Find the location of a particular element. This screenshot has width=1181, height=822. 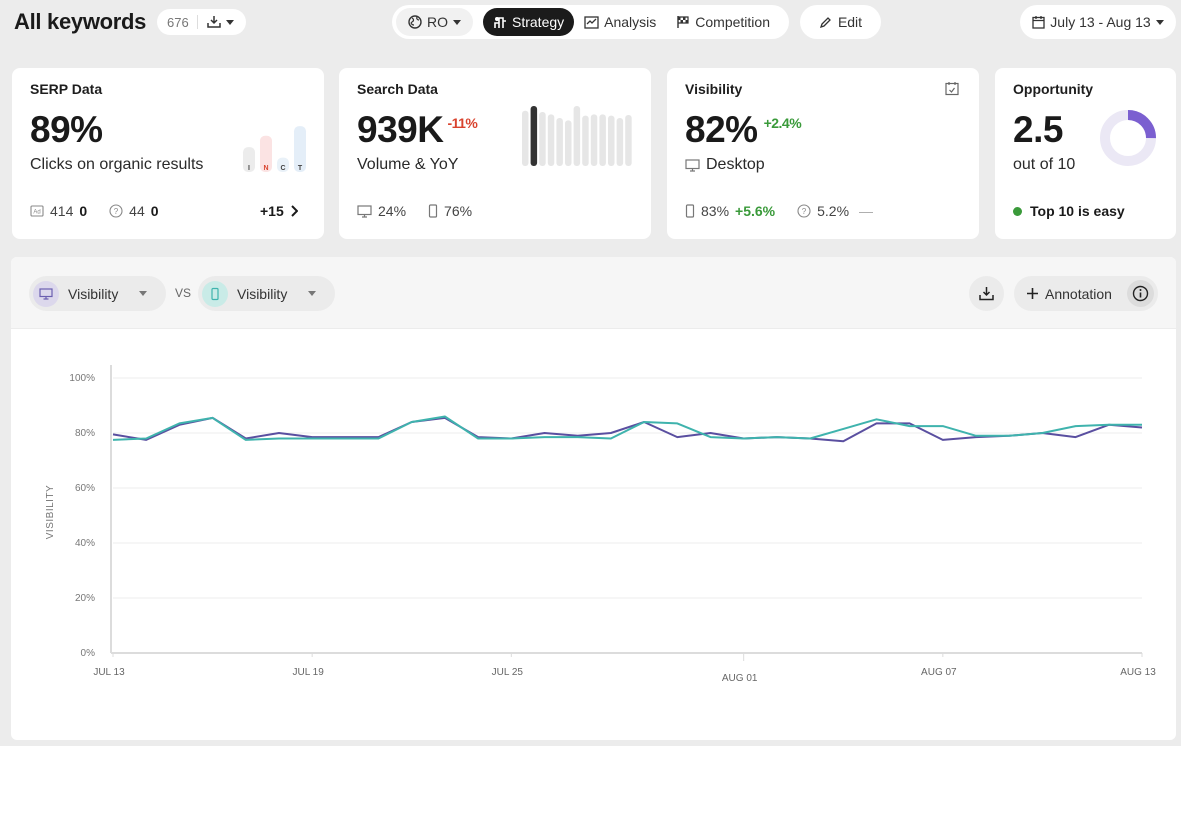

tab-strategy: Strategy is located at coordinates (529, 22).